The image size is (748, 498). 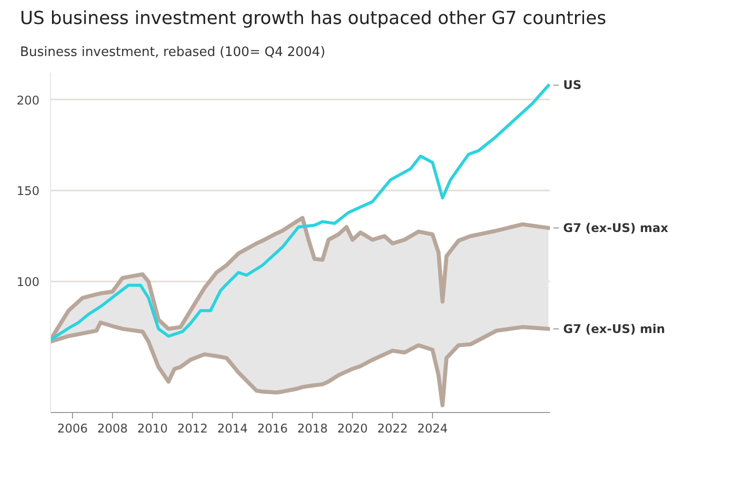 What do you see at coordinates (312, 429) in the screenshot?
I see `x-tick-label: 2018` at bounding box center [312, 429].